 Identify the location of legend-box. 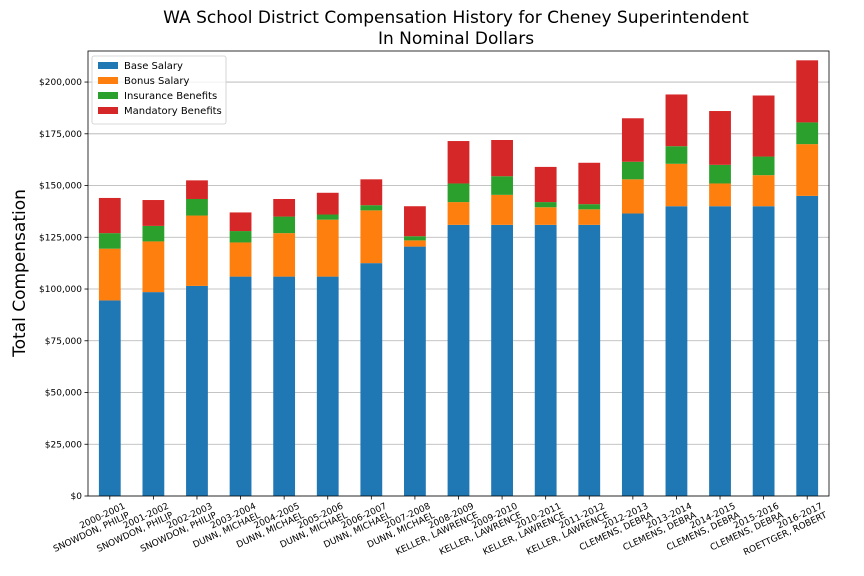
(159, 90).